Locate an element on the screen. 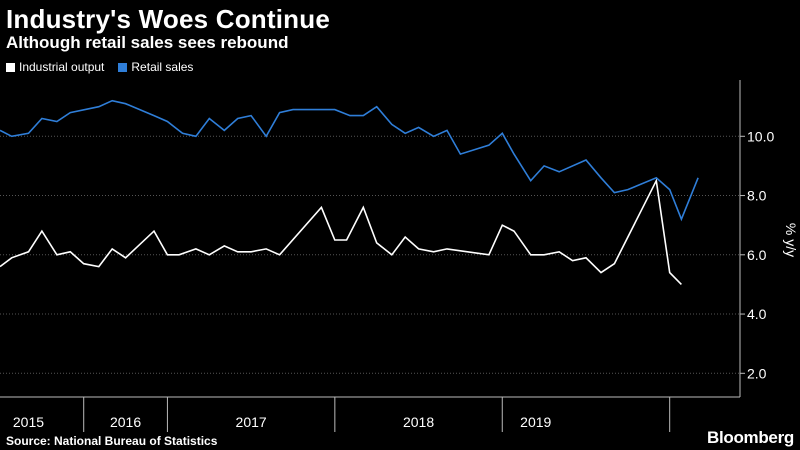 The height and width of the screenshot is (450, 800). y-tick-label: 4.0 is located at coordinates (757, 314).